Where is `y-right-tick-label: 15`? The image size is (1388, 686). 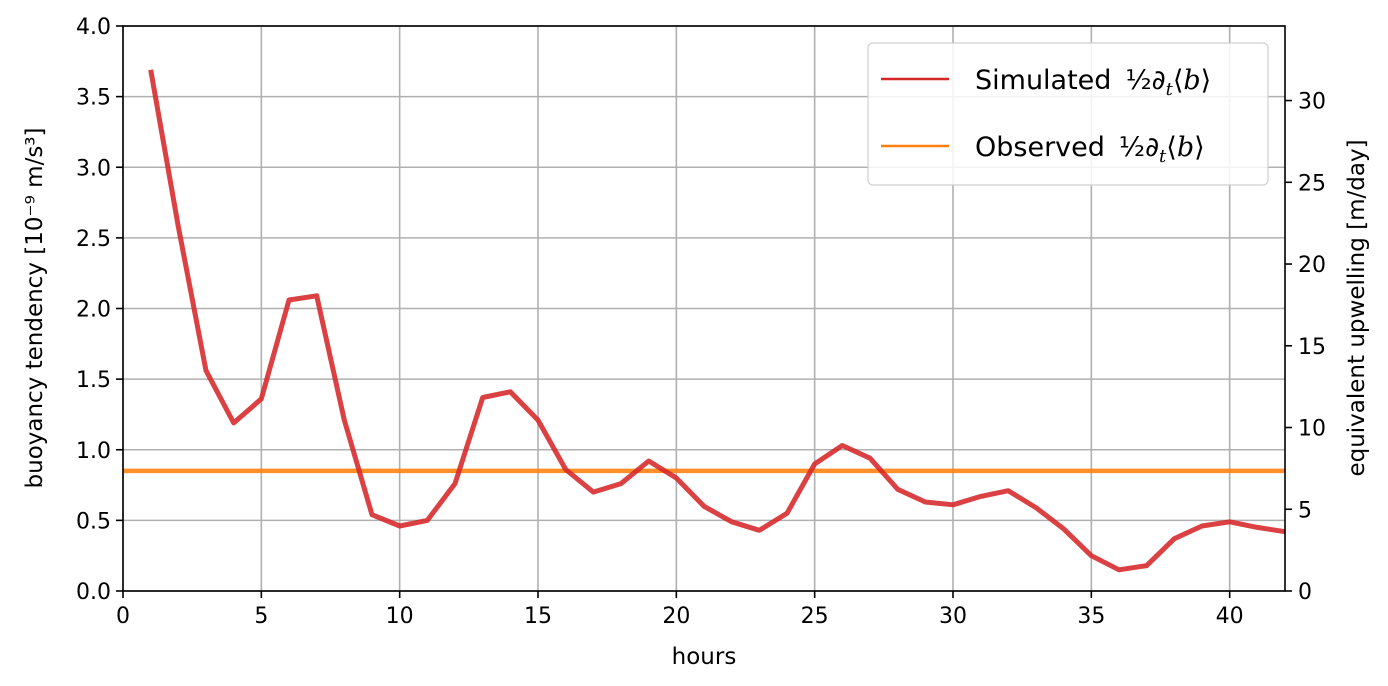 y-right-tick-label: 15 is located at coordinates (1312, 347).